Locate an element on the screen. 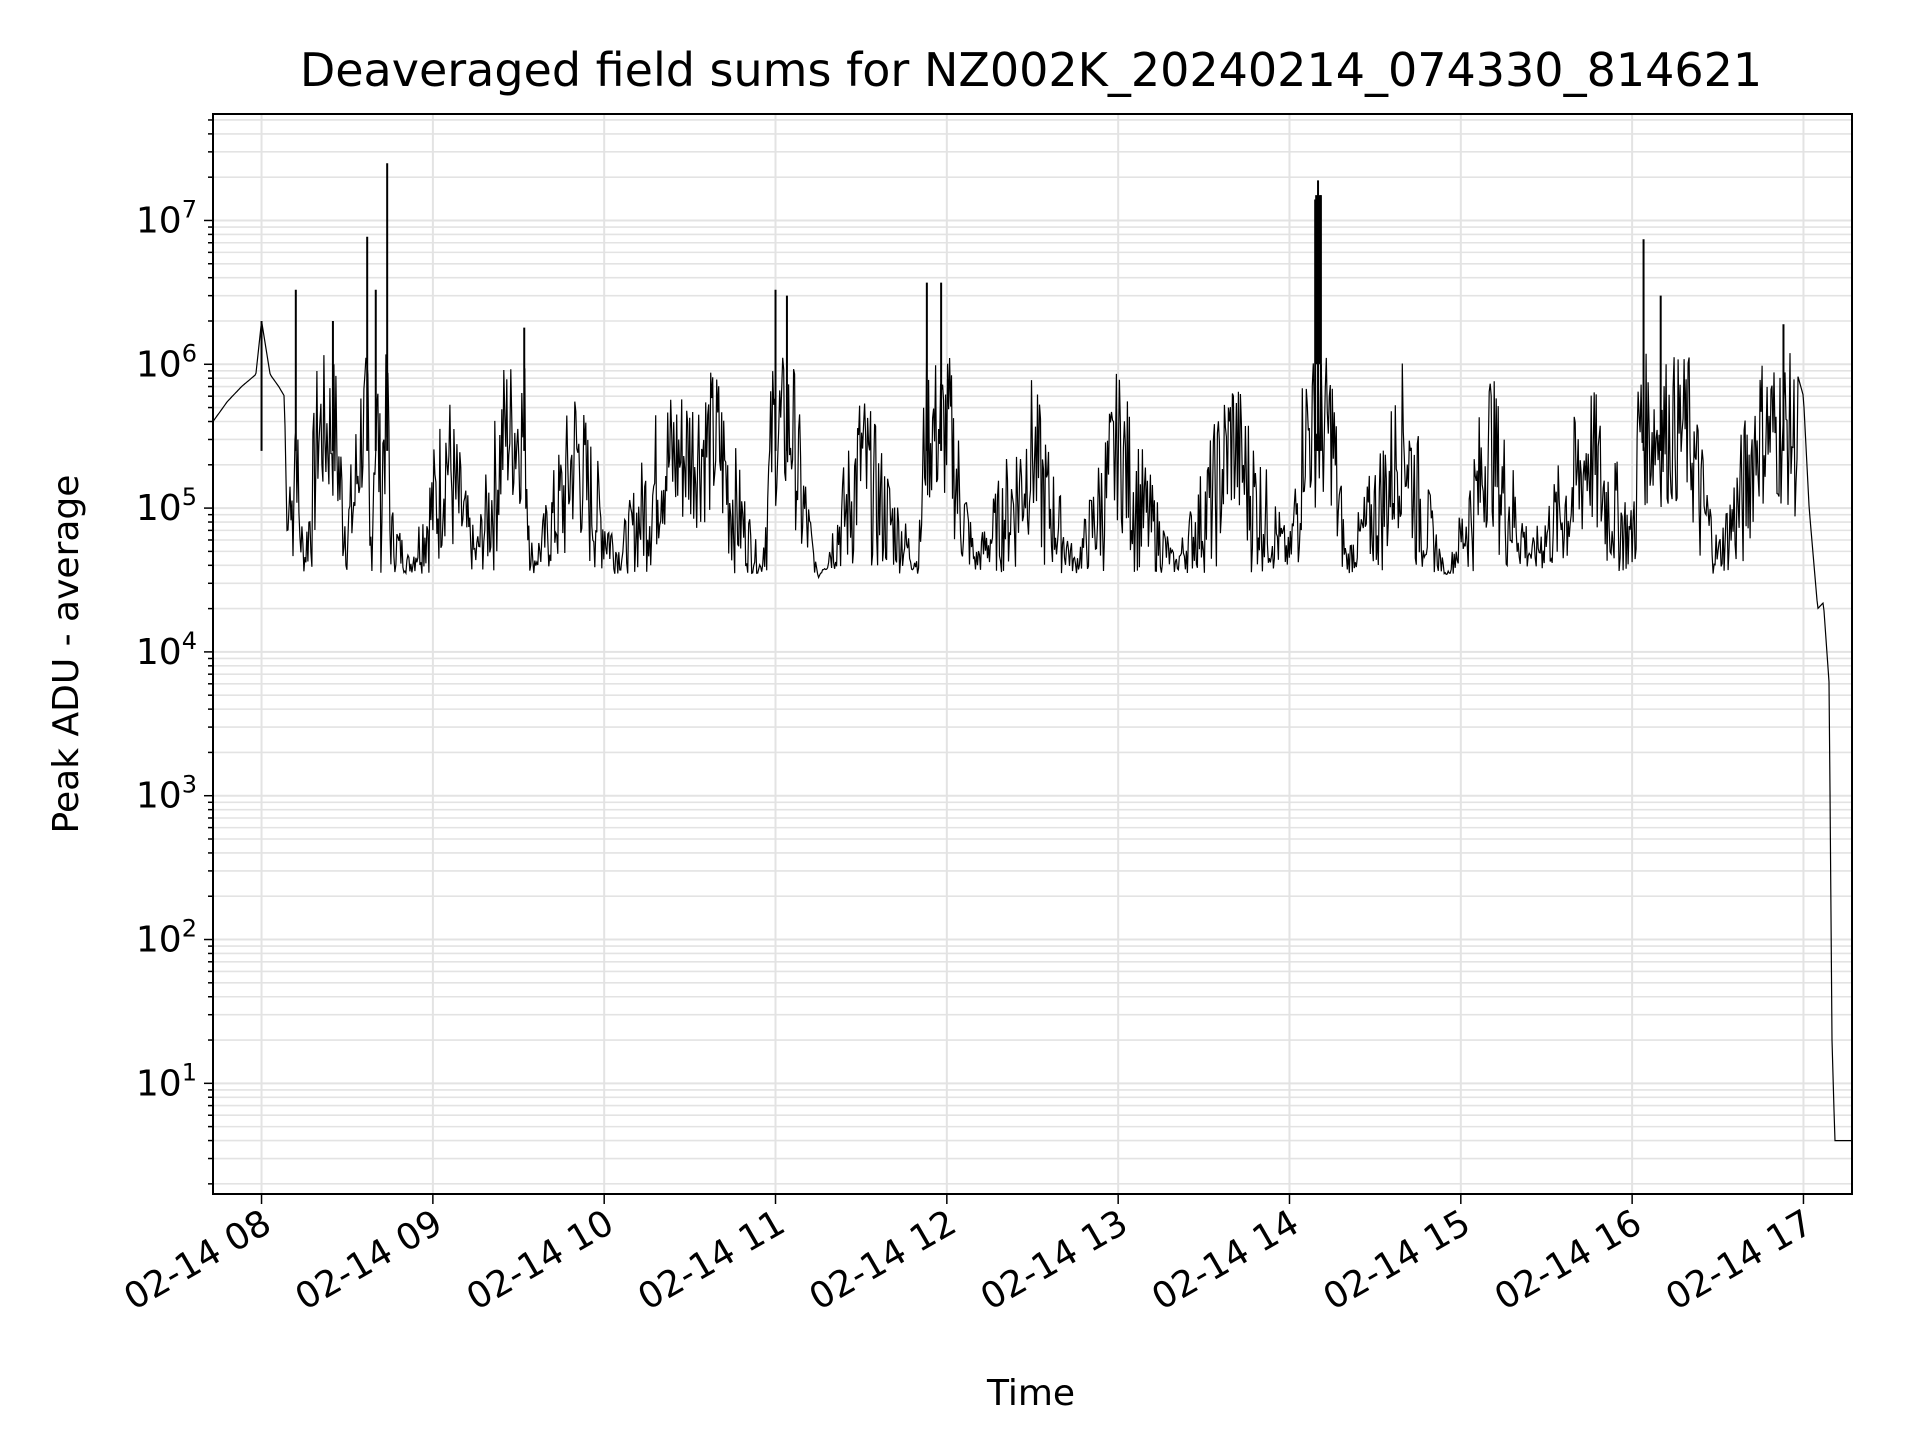  y-tick-label: 101 is located at coordinates (166, 1081).